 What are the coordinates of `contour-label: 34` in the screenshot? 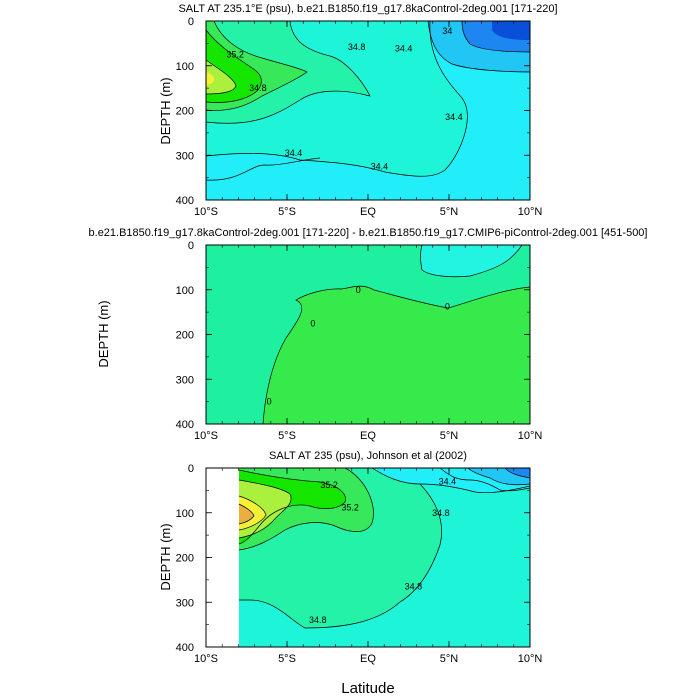 It's located at (447, 31).